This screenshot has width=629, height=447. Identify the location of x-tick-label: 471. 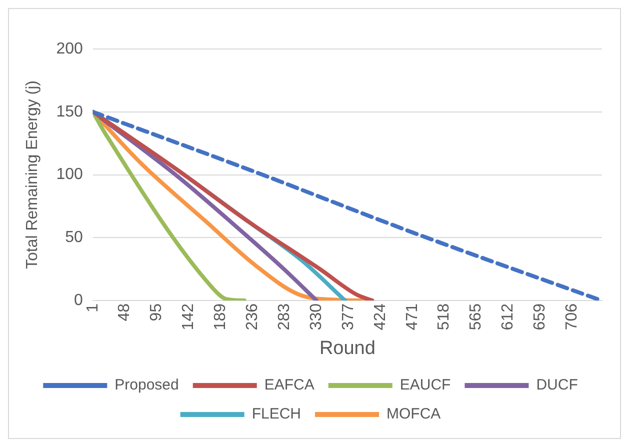
(412, 316).